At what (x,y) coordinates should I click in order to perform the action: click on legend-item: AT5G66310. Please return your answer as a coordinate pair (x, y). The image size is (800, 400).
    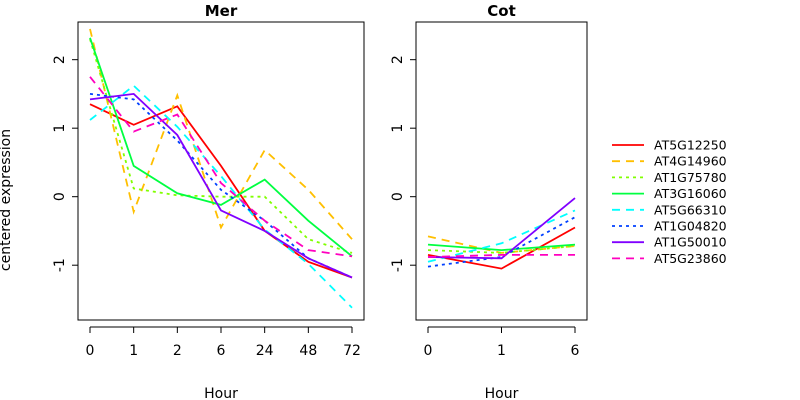
    Looking at the image, I should click on (669, 209).